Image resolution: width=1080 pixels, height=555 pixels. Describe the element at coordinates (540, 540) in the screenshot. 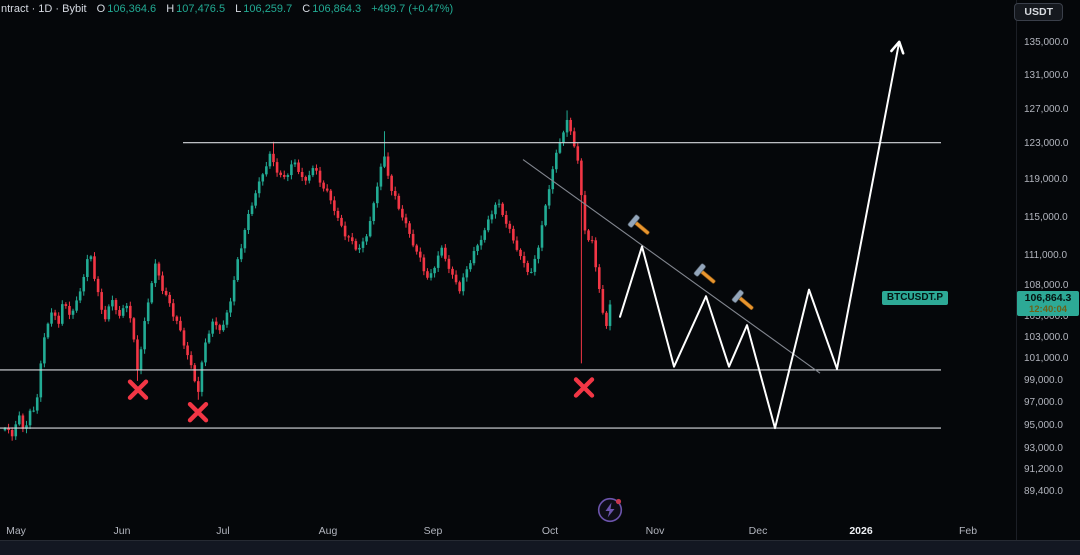

I see `time-axis-separator` at that location.